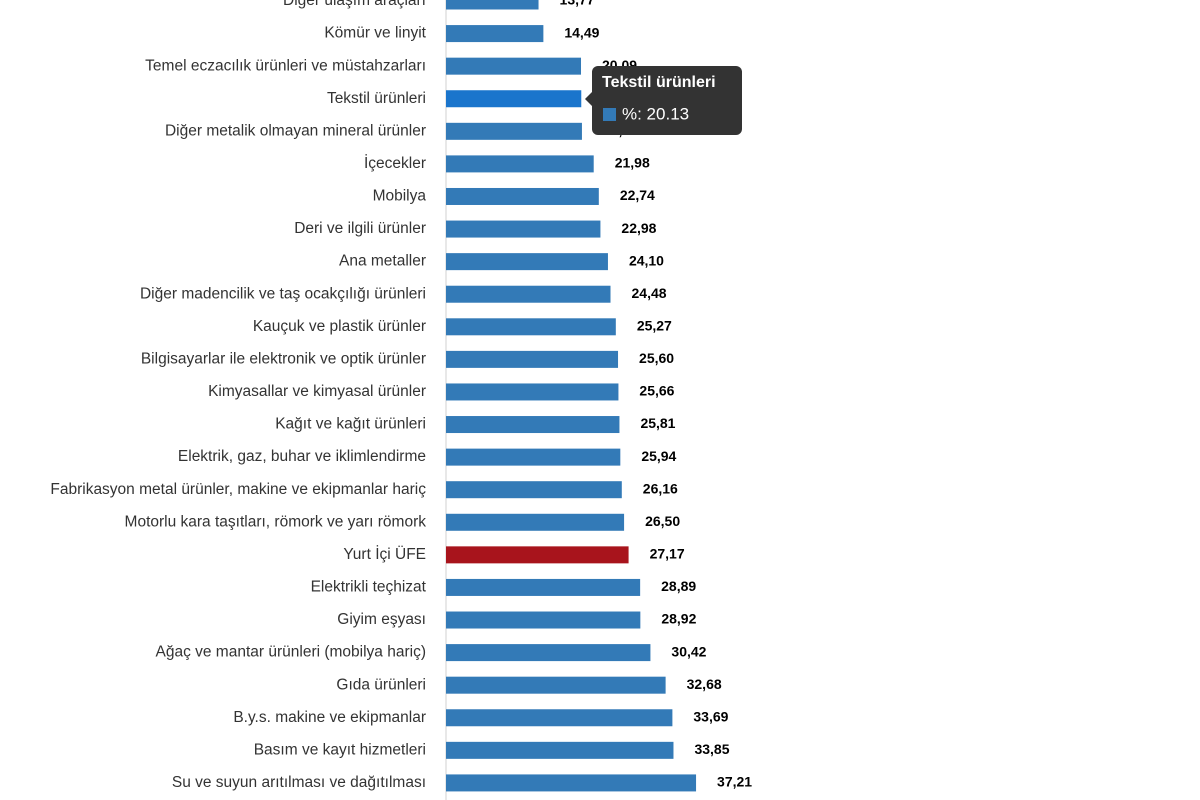 The width and height of the screenshot is (1200, 800). I want to click on category-label: Su ve suyun arıtılması ve dağıtılması, so click(299, 782).